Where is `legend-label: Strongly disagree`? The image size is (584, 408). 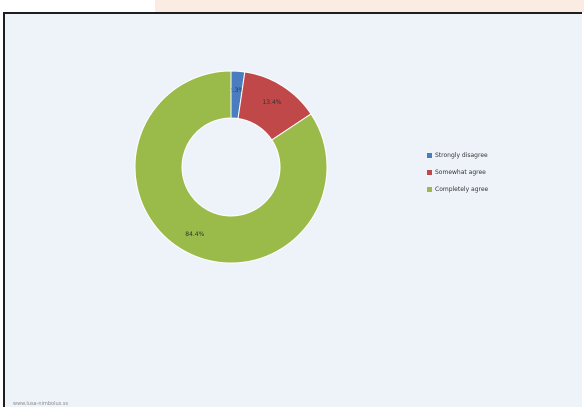
legend-label: Strongly disagree is located at coordinates (461, 155).